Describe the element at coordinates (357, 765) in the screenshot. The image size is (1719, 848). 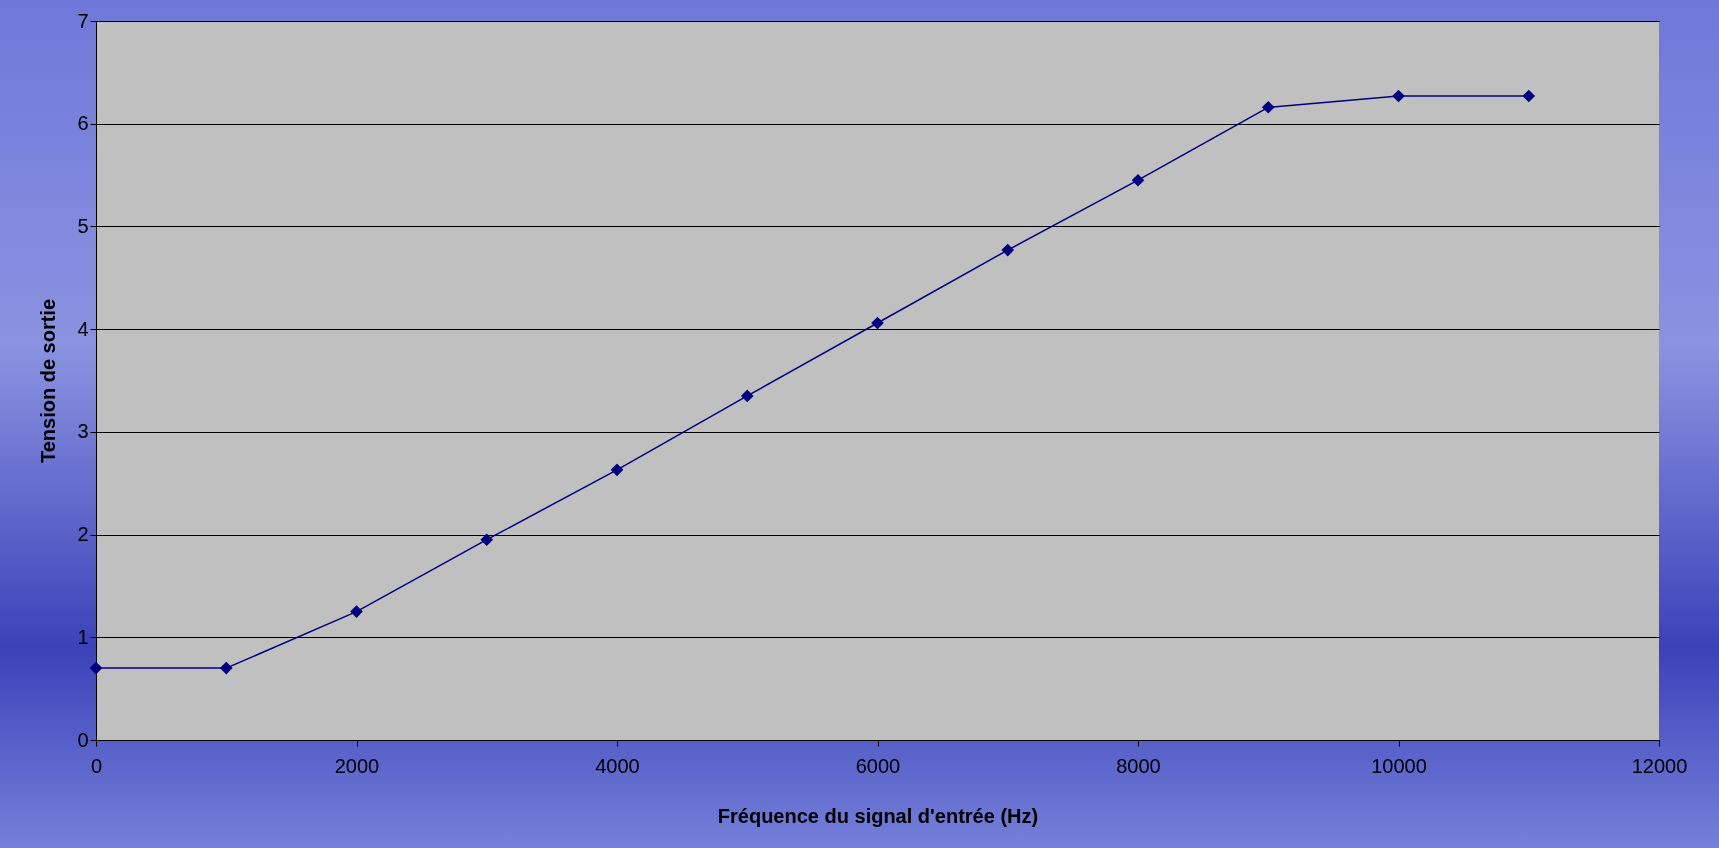
I see `x-tick-label: 2000` at that location.